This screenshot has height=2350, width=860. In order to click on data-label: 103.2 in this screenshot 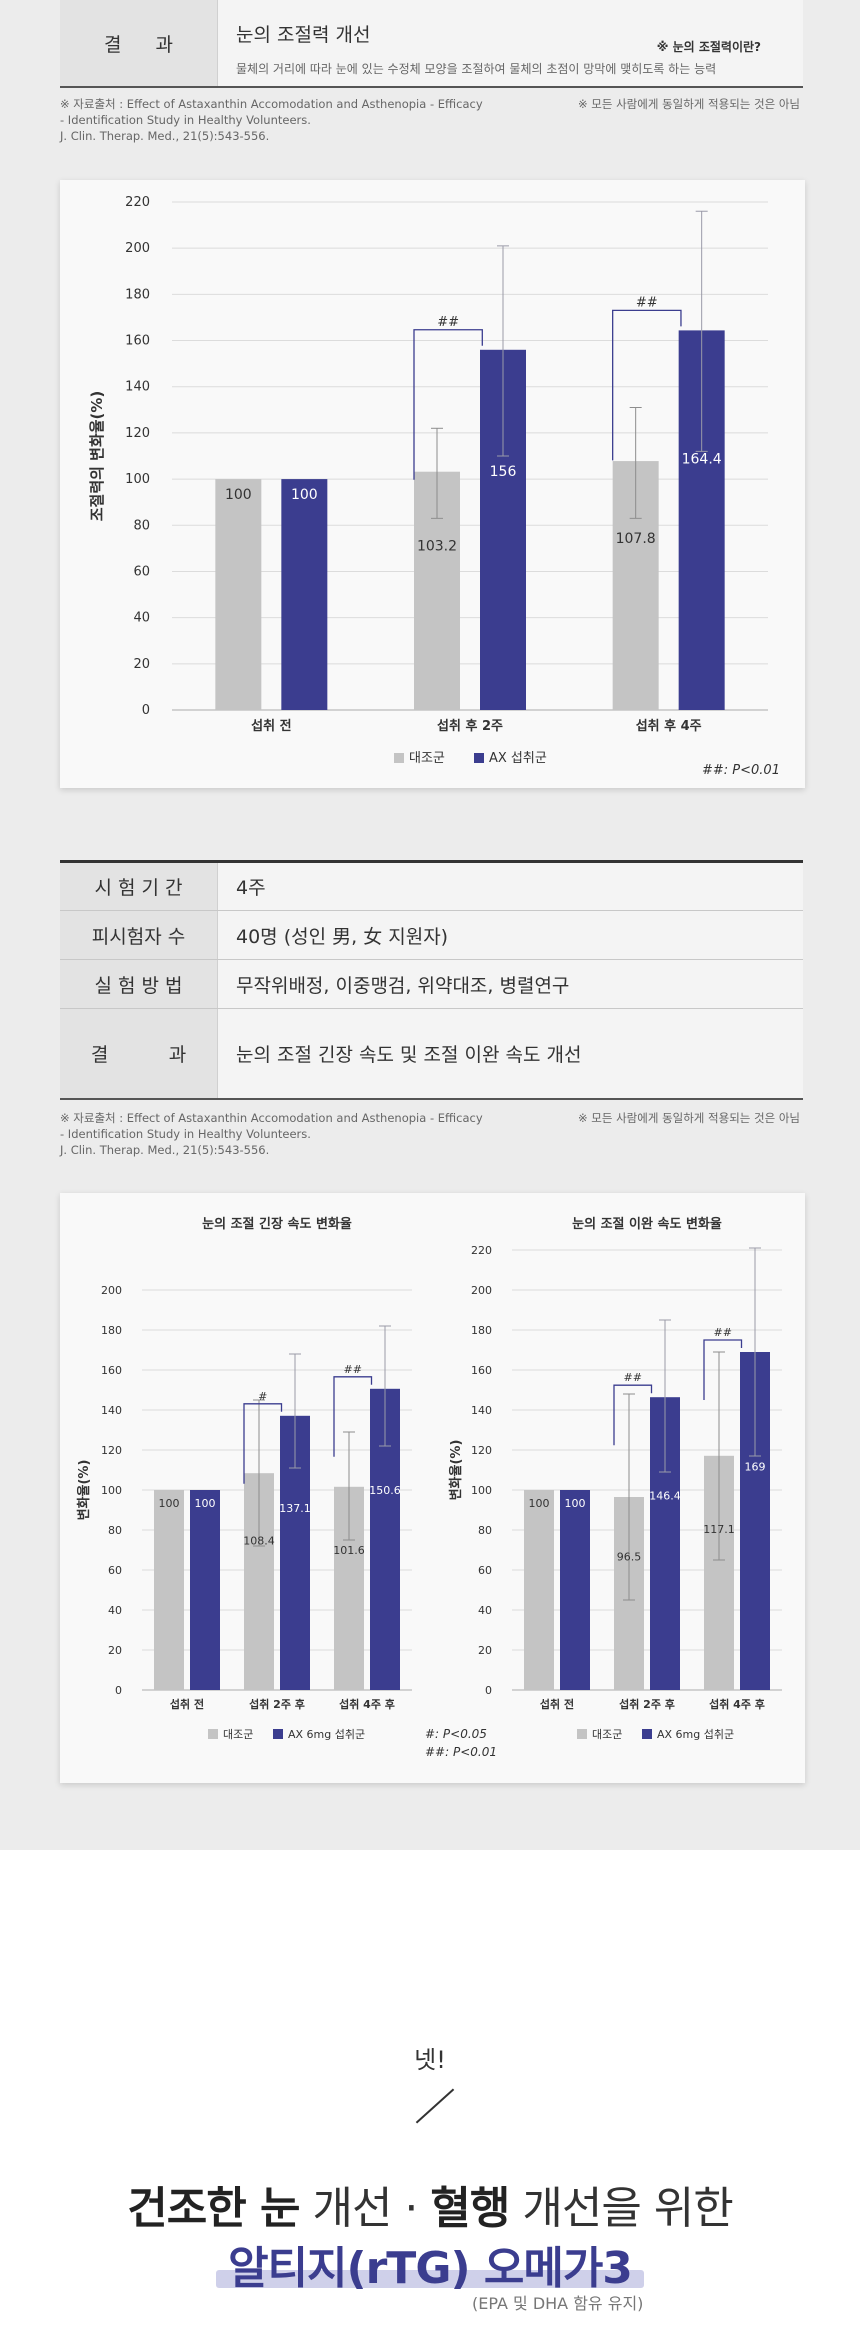, I will do `click(437, 546)`.